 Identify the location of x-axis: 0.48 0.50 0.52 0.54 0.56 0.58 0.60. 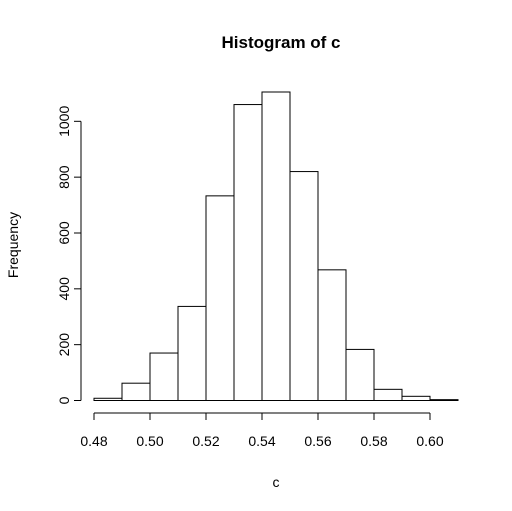
(262, 430).